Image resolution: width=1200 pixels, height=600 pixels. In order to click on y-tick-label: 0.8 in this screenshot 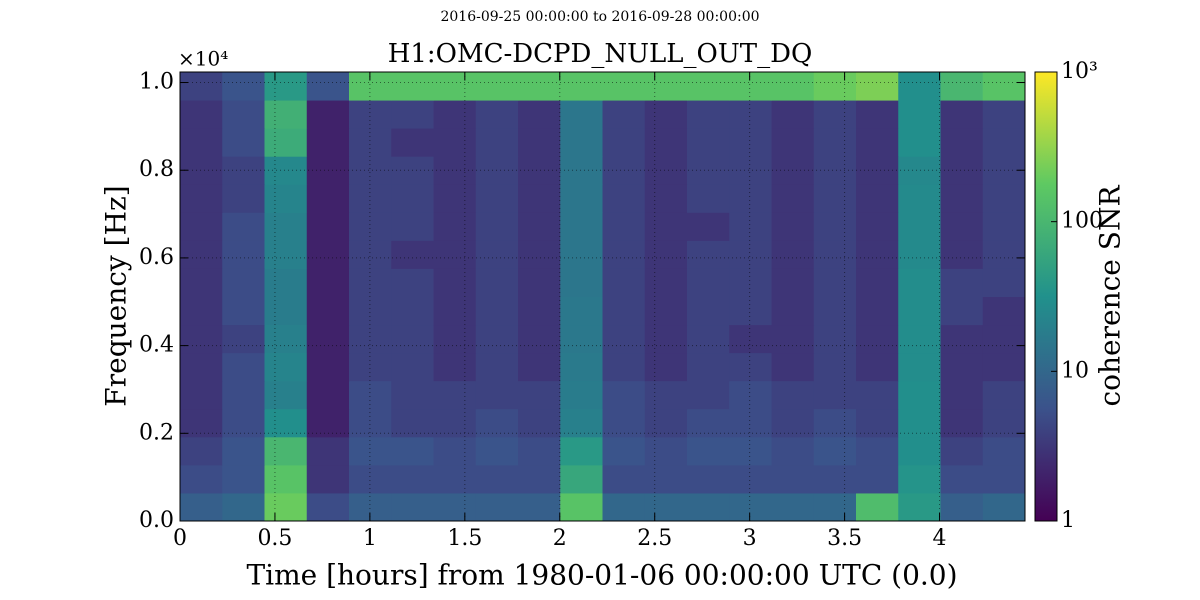, I will do `click(156, 169)`.